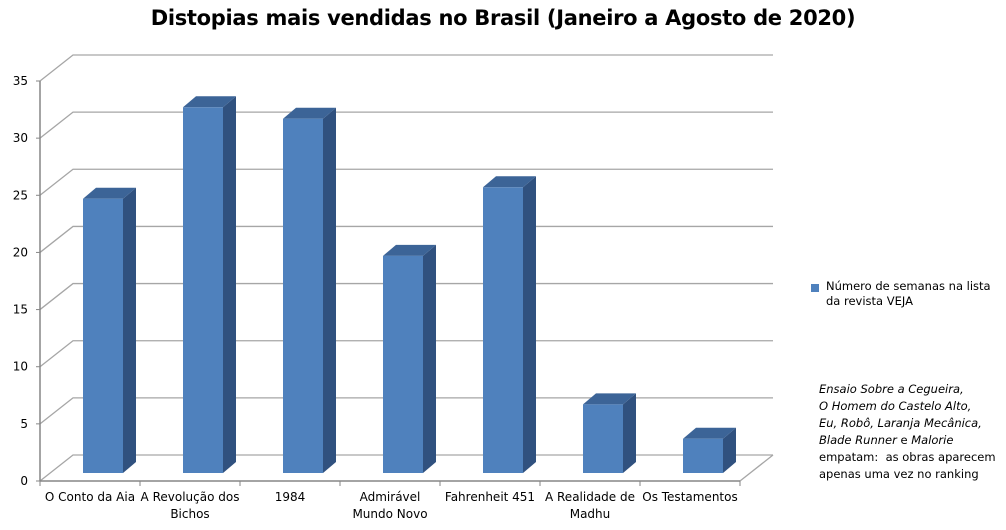  What do you see at coordinates (932, 440) in the screenshot?
I see `annotation-title-malorie: Malorie` at bounding box center [932, 440].